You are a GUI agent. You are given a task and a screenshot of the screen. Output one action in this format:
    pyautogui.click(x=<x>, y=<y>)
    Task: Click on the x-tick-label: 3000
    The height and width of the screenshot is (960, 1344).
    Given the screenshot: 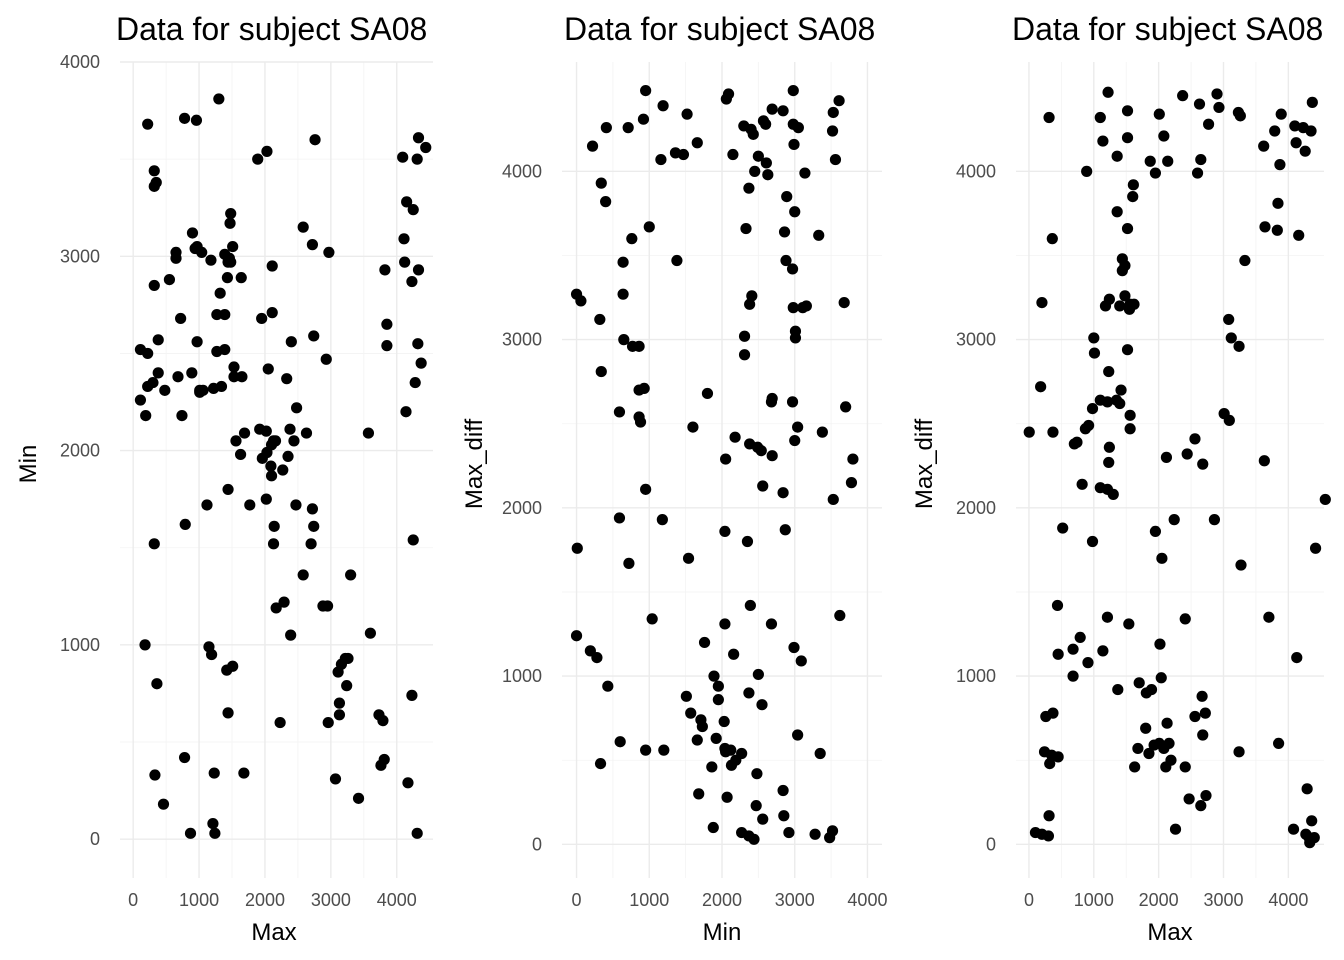 What is the action you would take?
    pyautogui.click(x=795, y=900)
    